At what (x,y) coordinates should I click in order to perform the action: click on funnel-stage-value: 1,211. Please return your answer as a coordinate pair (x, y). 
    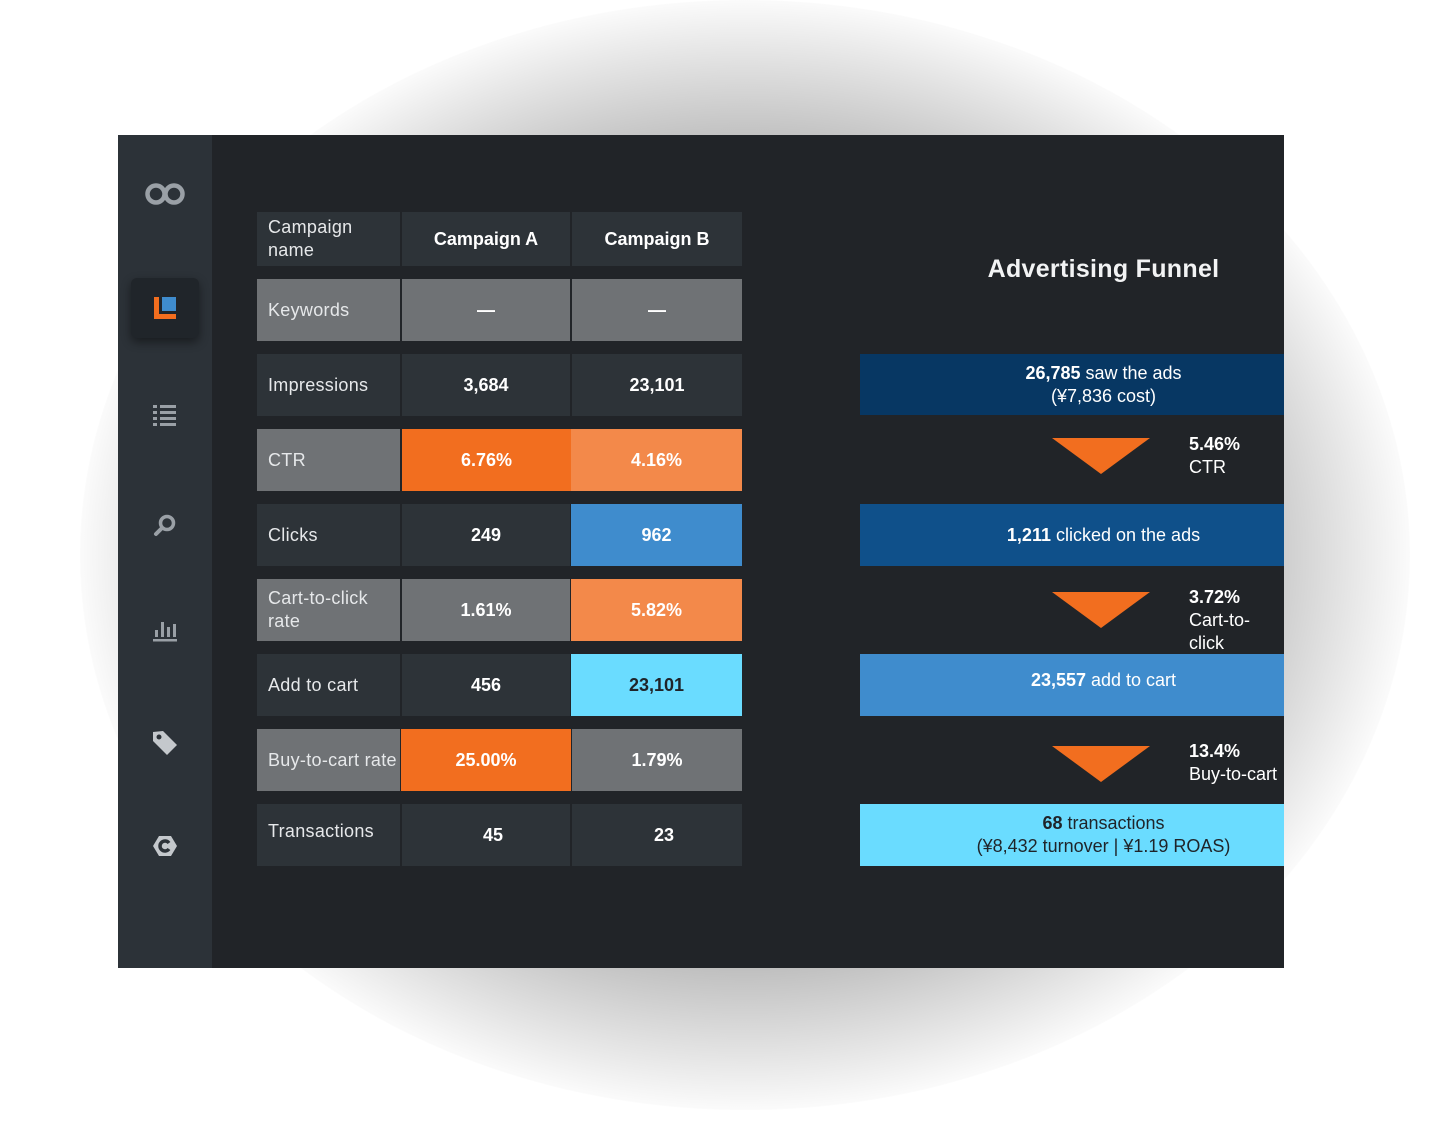
    Looking at the image, I should click on (1028, 534).